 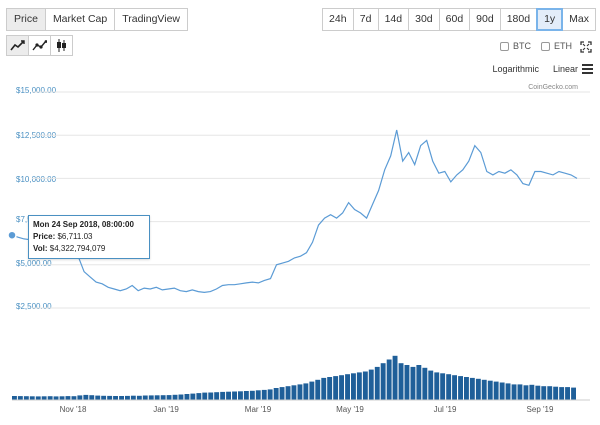 I want to click on x-tick-label: Jul '19, so click(x=445, y=409).